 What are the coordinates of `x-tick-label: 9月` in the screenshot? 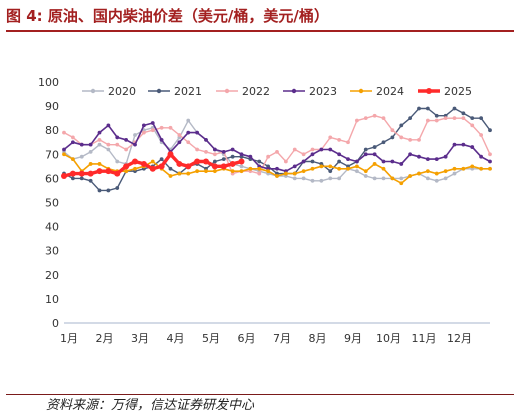 It's located at (353, 338).